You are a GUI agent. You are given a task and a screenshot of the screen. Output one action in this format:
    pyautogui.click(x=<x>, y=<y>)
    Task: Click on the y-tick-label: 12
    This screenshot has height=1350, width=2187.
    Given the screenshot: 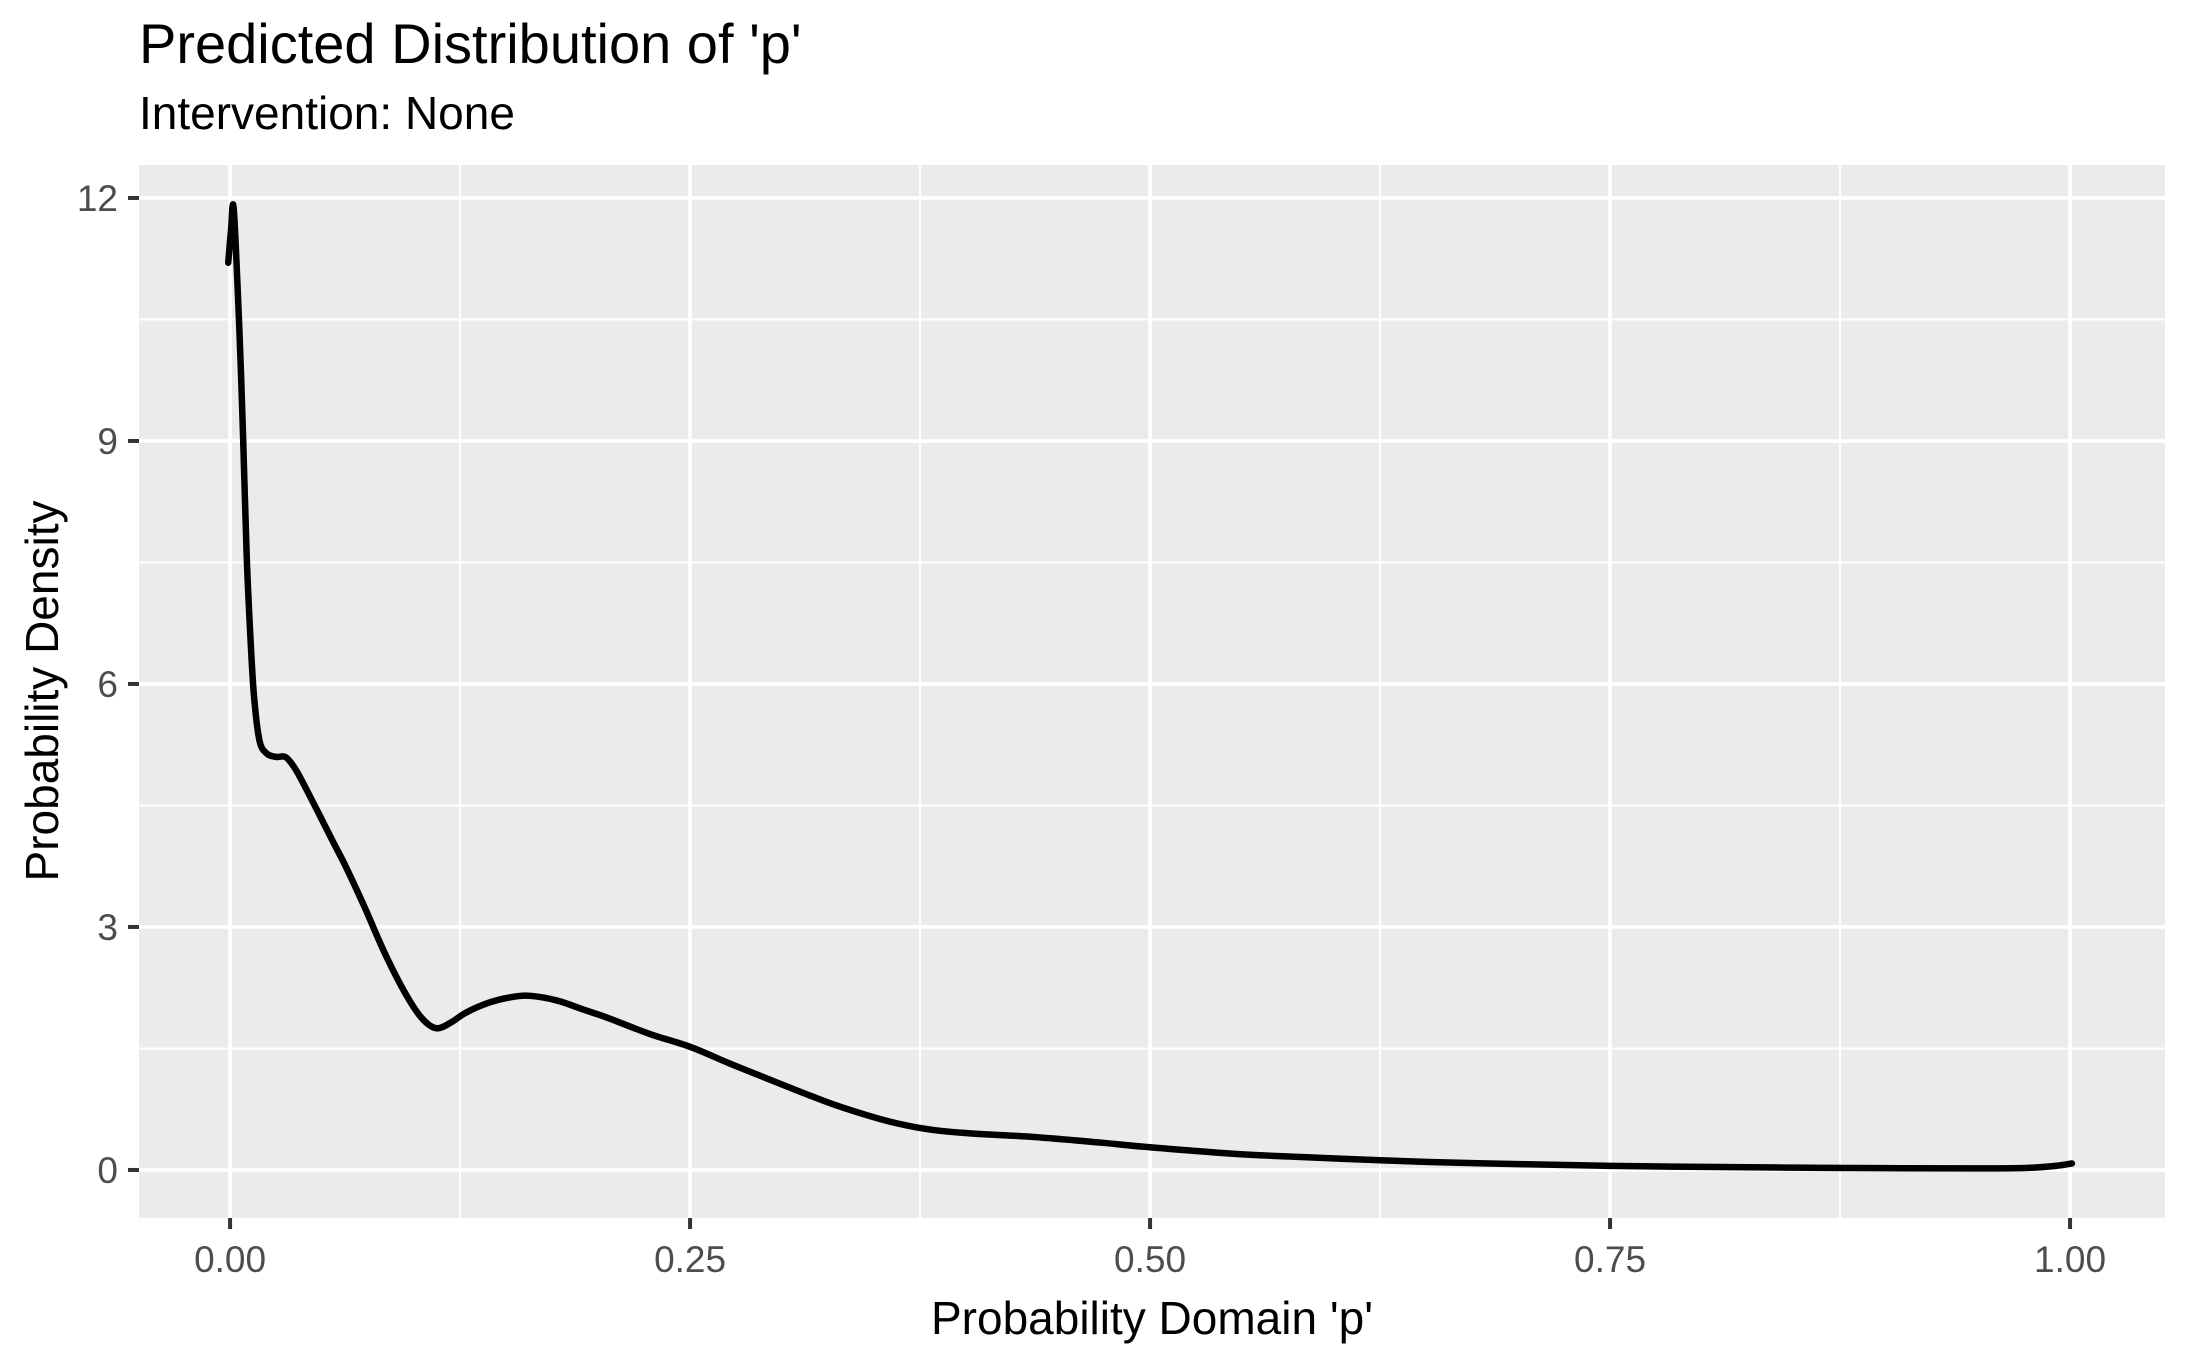 What is the action you would take?
    pyautogui.click(x=97, y=198)
    